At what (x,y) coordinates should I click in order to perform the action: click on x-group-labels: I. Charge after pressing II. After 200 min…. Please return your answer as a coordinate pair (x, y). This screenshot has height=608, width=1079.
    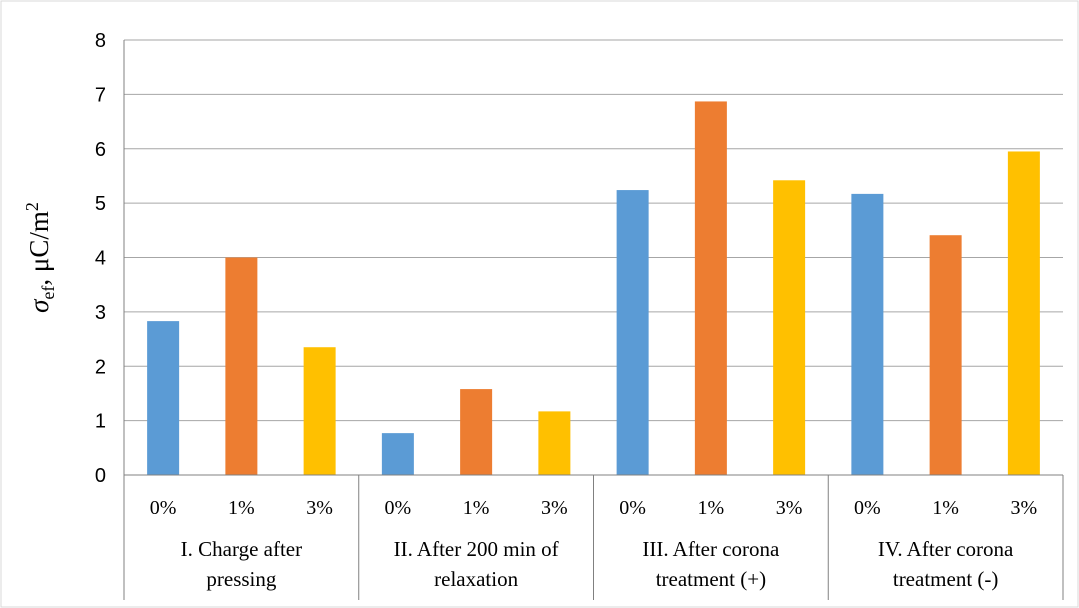
    Looking at the image, I should click on (597, 564).